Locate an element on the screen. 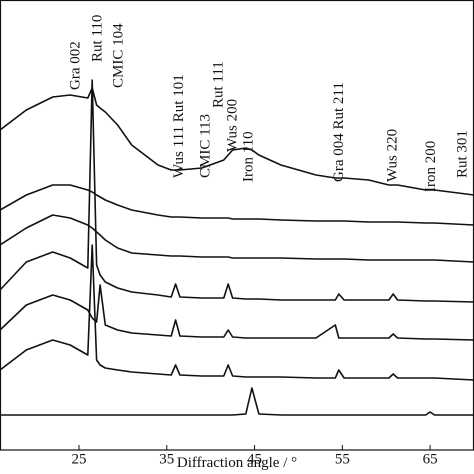 This screenshot has height=474, width=474. x-tick-label: 45 is located at coordinates (254, 460).